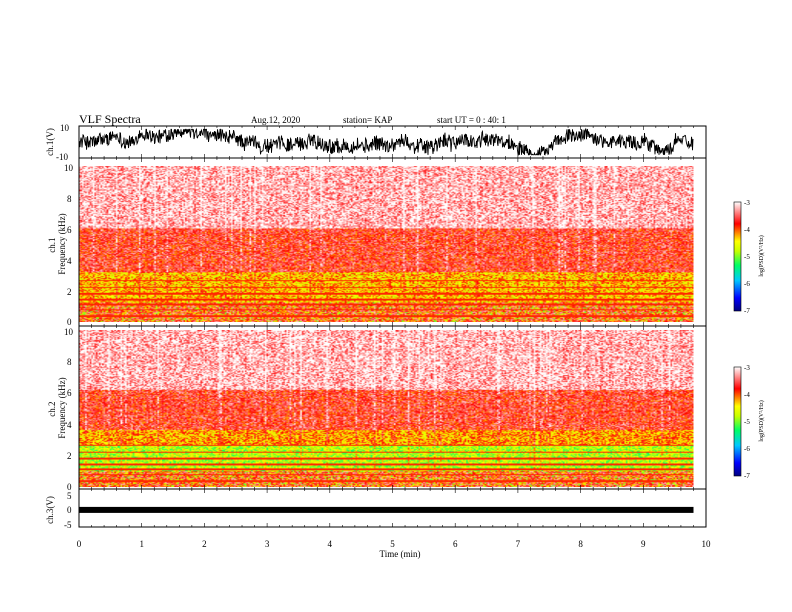  What do you see at coordinates (455, 544) in the screenshot?
I see `x-tick-label-6: 6` at bounding box center [455, 544].